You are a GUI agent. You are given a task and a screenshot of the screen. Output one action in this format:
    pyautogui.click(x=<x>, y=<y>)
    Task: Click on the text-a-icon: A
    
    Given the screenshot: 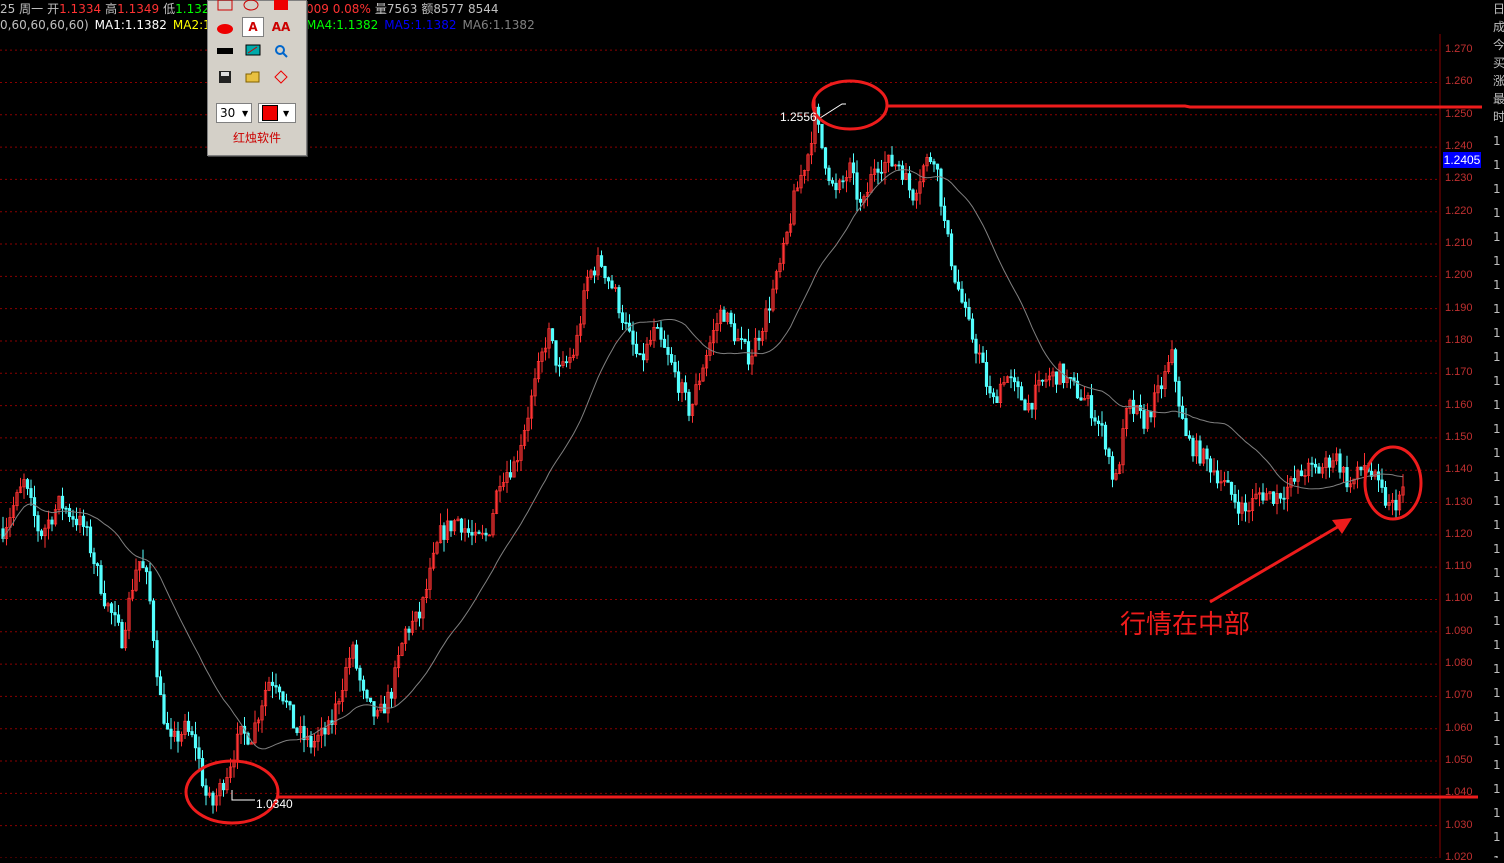 What is the action you would take?
    pyautogui.click(x=253, y=27)
    